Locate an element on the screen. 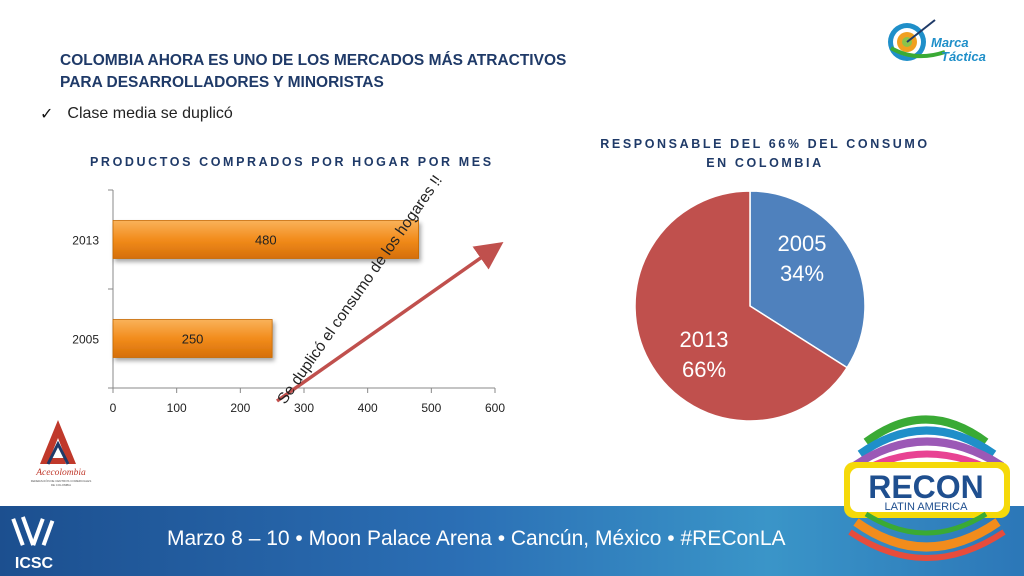  pie-title-line1: RESPONSABLE DEL 66% DEL CONSUMO is located at coordinates (765, 144).